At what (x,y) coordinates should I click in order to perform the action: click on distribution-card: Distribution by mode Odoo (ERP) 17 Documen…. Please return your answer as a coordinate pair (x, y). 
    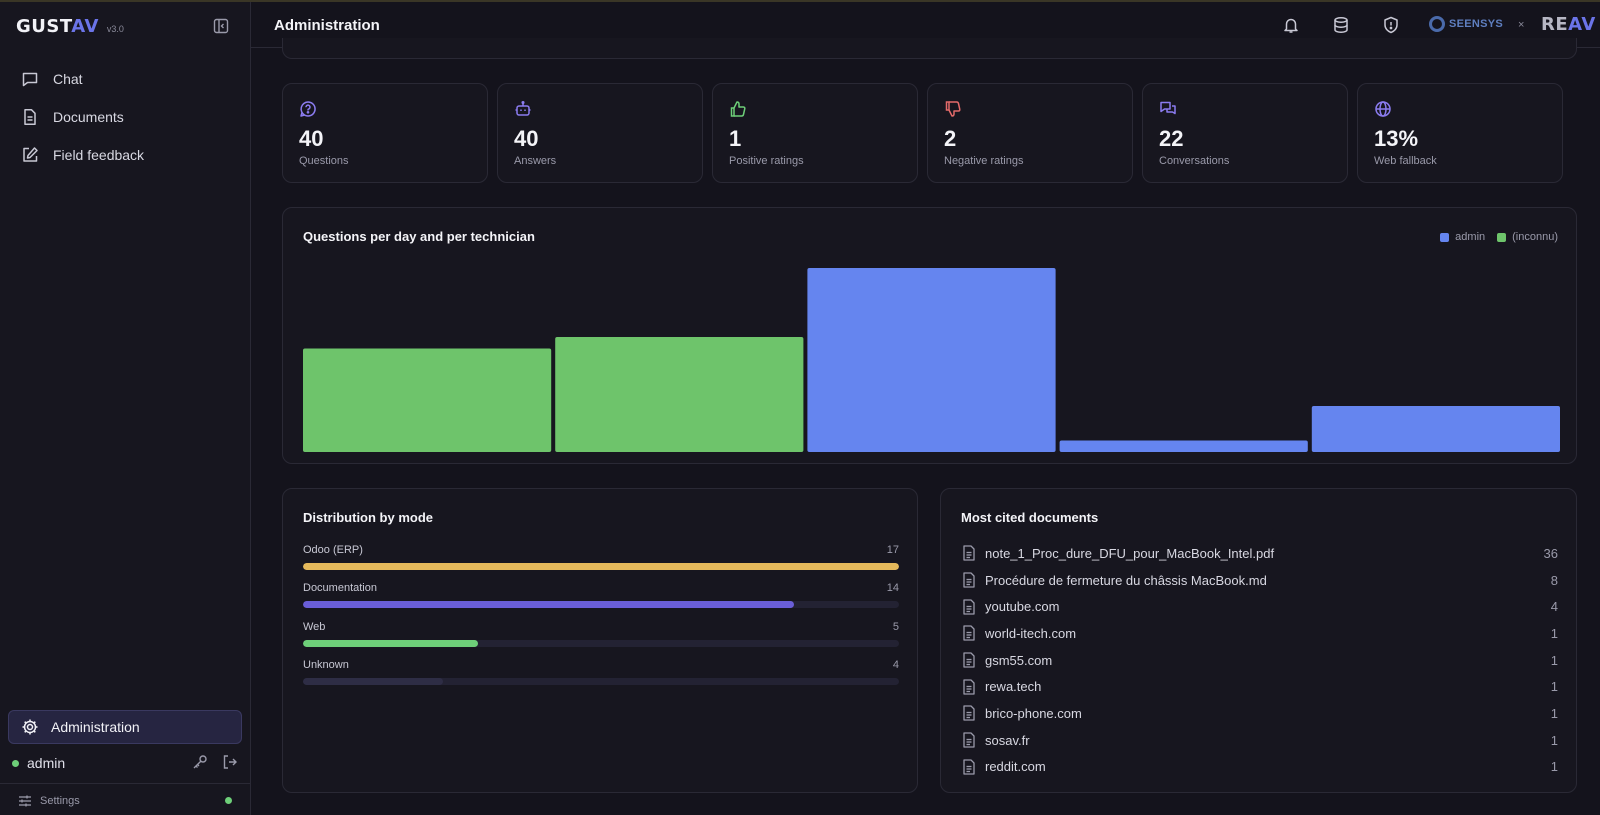
    Looking at the image, I should click on (600, 640).